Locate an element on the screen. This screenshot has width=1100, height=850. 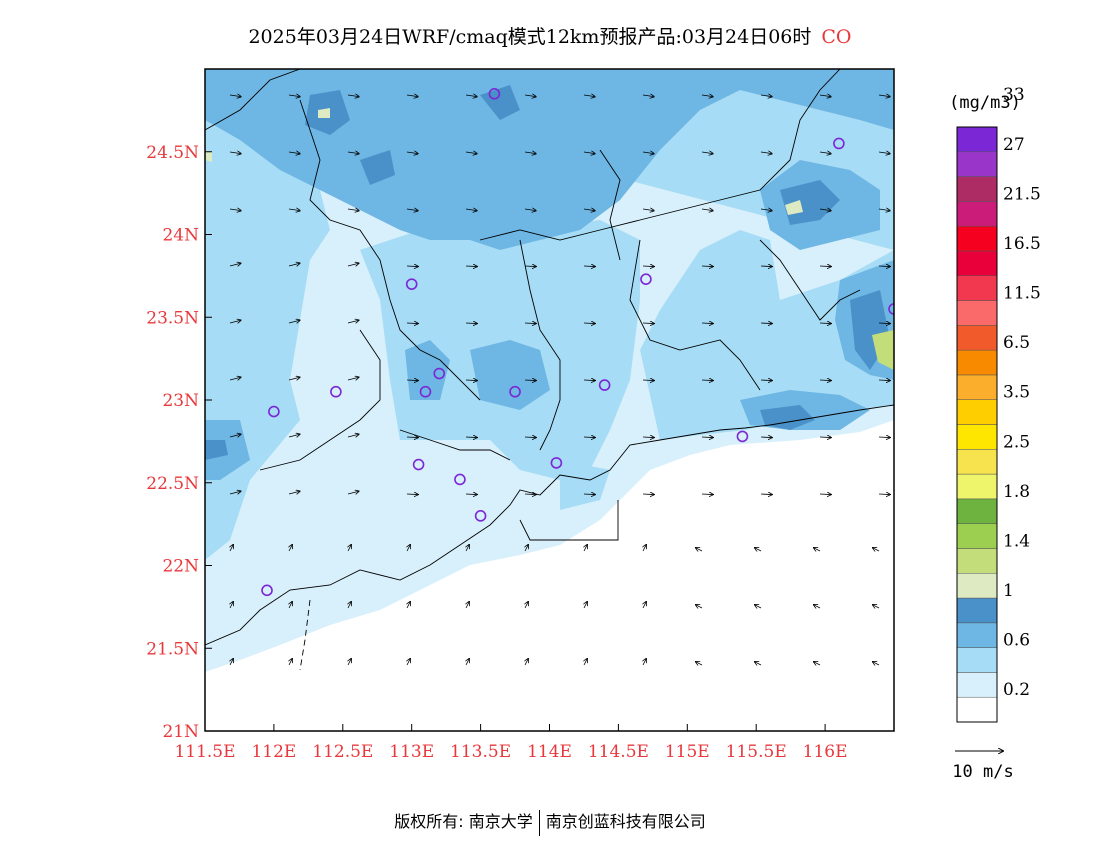
y-tick-label: 22.5N is located at coordinates (172, 484).